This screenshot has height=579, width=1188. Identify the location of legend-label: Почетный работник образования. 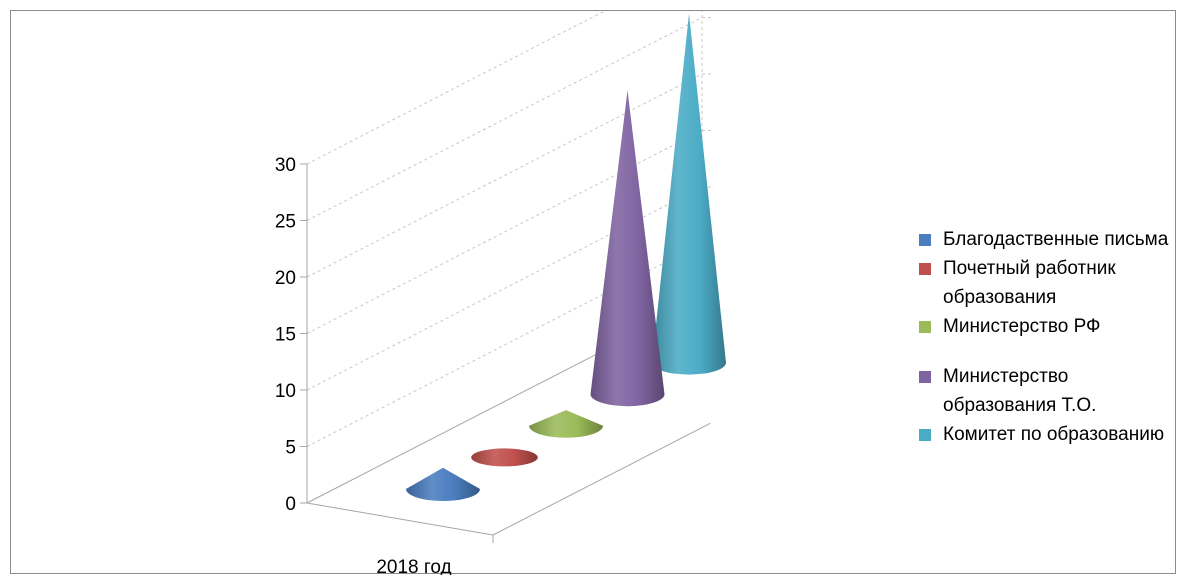
(1029, 283).